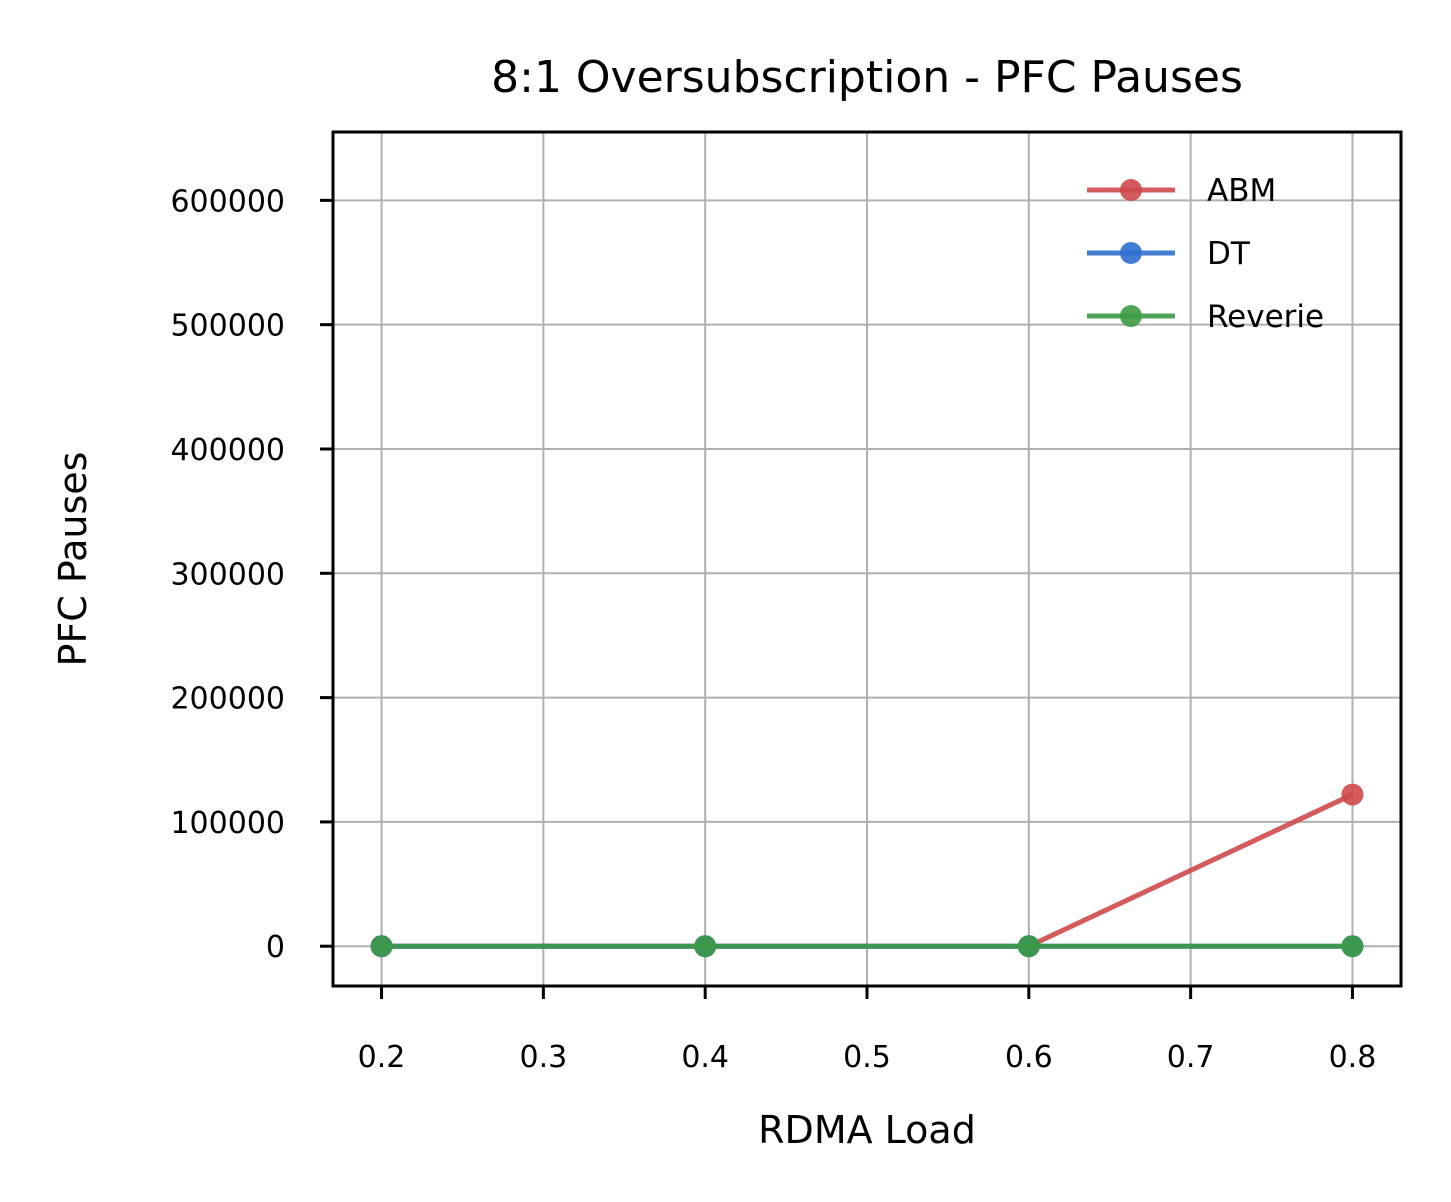  I want to click on x-tick-label: 0.5, so click(867, 1057).